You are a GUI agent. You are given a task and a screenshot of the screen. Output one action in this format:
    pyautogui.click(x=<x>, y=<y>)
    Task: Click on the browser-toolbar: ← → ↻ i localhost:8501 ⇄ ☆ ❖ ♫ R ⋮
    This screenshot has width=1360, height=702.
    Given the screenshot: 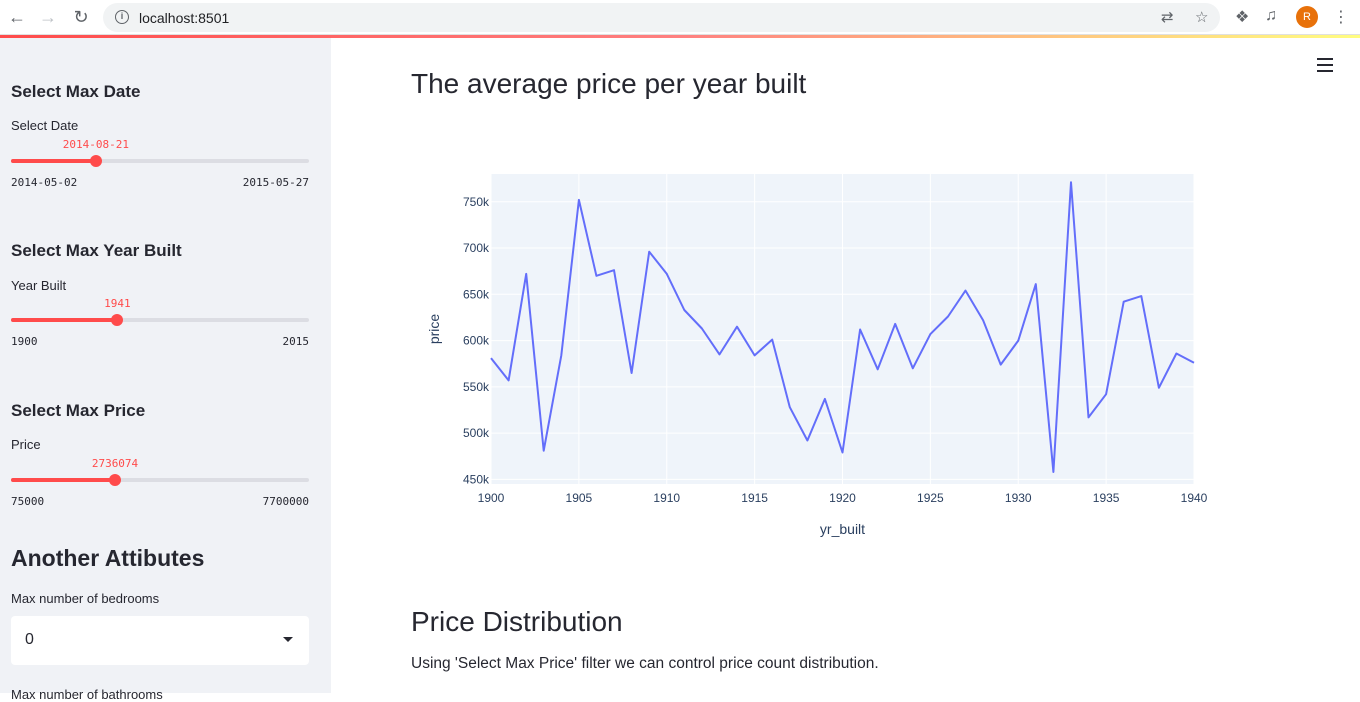 What is the action you would take?
    pyautogui.click(x=680, y=17)
    